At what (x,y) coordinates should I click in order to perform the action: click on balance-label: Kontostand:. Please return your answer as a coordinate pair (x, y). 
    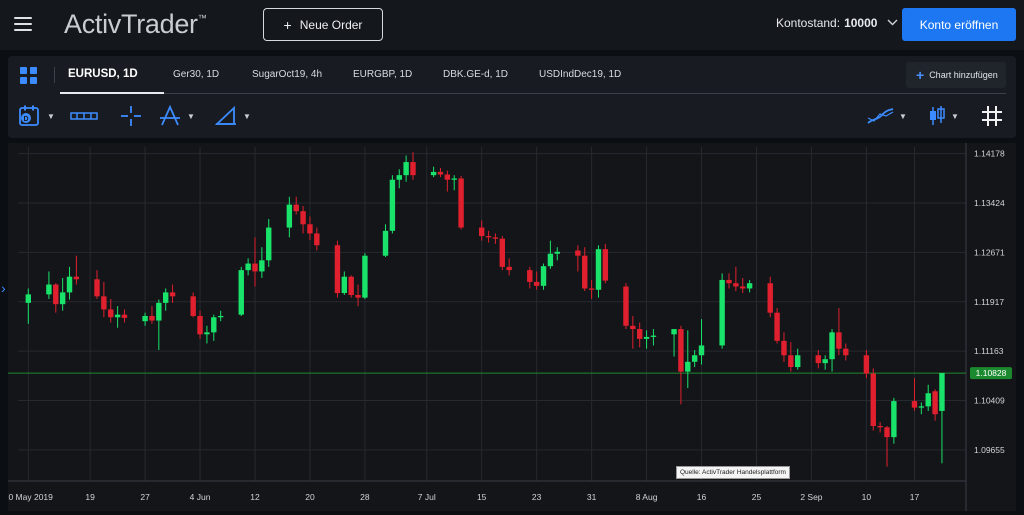
    Looking at the image, I should click on (808, 23).